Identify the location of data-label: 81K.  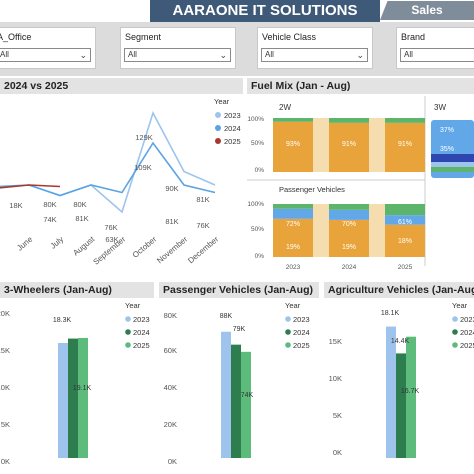
(171, 221).